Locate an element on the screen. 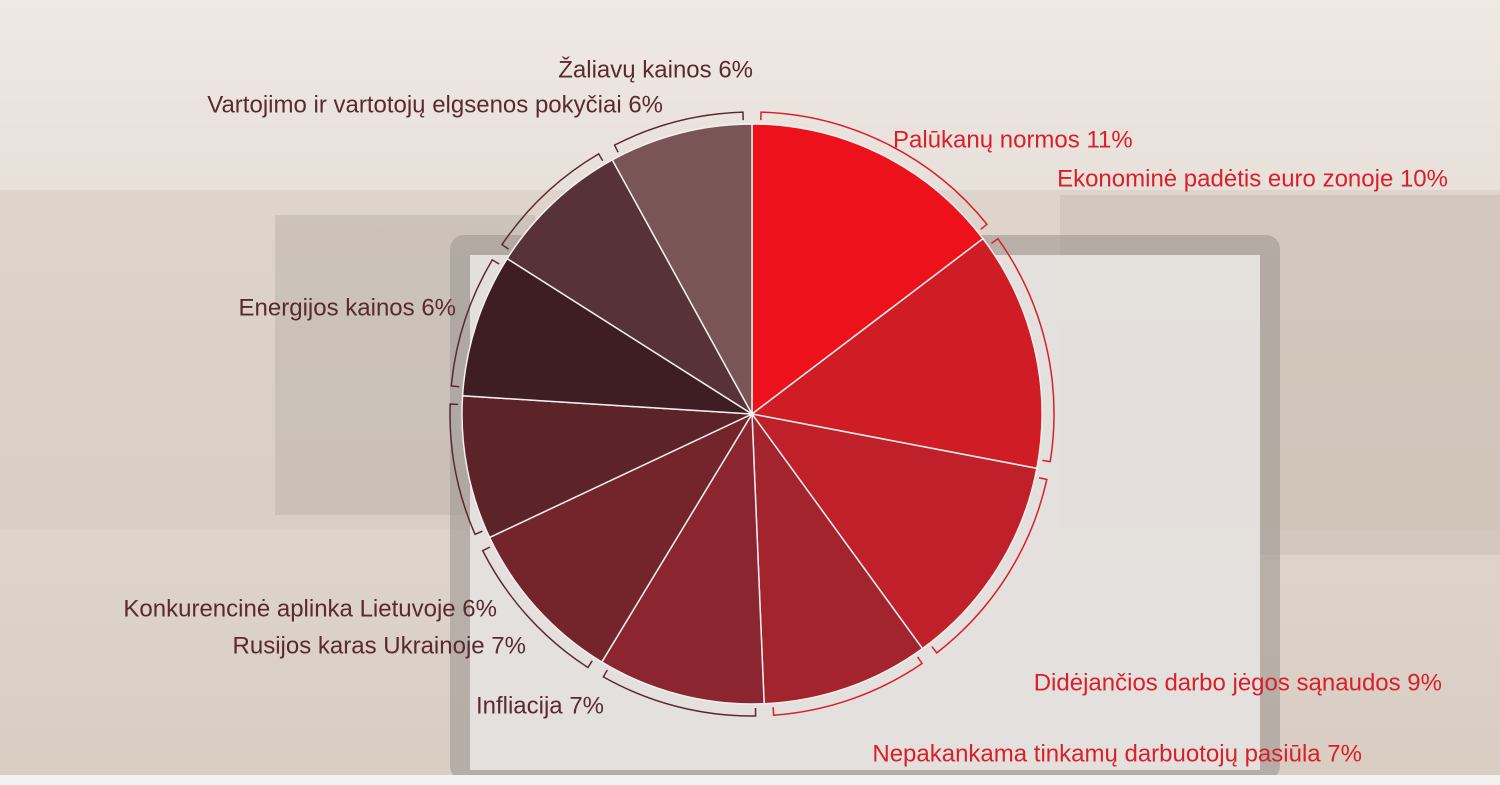 This screenshot has width=1500, height=785. slice-label: Ekonominė padėtis euro zonoje 10% is located at coordinates (1252, 178).